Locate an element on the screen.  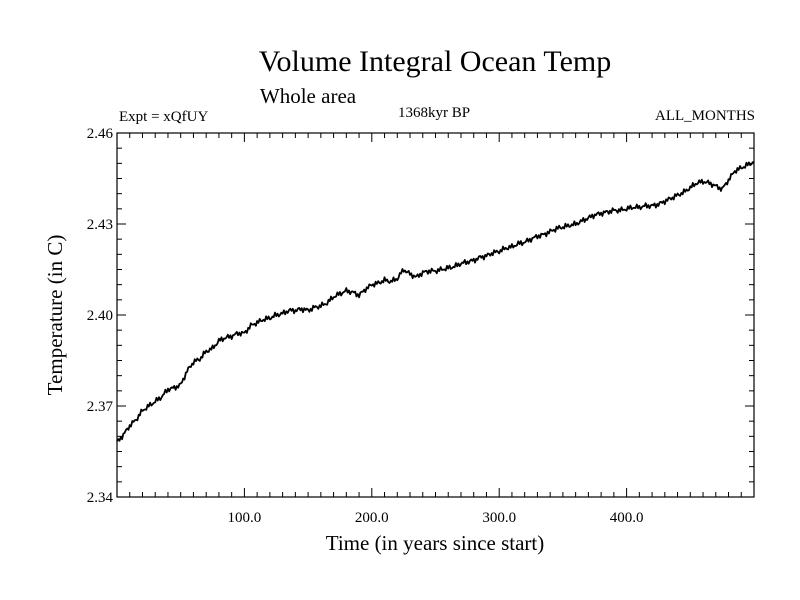
y-tick-label: 2.46 is located at coordinates (100, 134).